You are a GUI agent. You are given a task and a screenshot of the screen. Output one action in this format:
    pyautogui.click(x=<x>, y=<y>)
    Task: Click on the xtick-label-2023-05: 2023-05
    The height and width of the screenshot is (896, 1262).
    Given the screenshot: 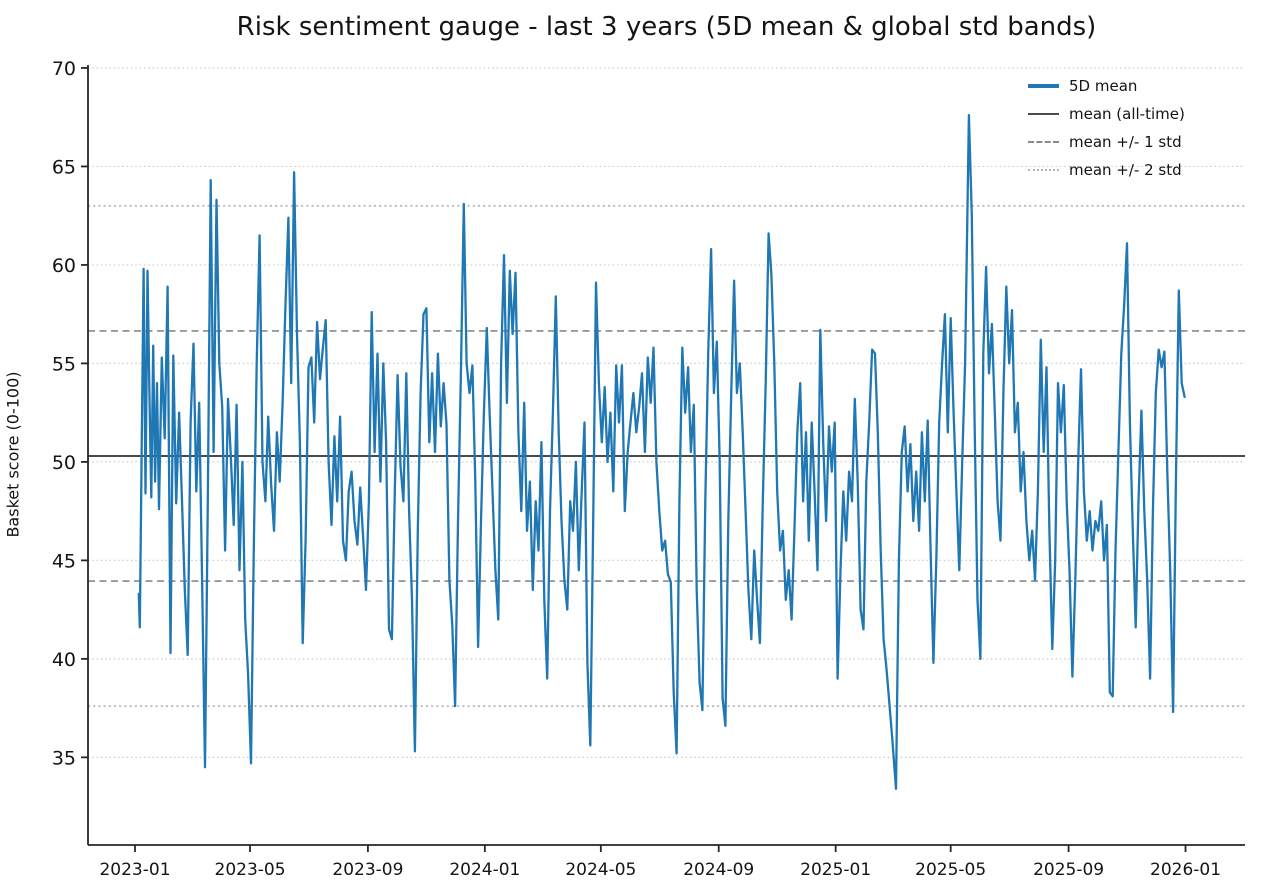 What is the action you would take?
    pyautogui.click(x=250, y=870)
    